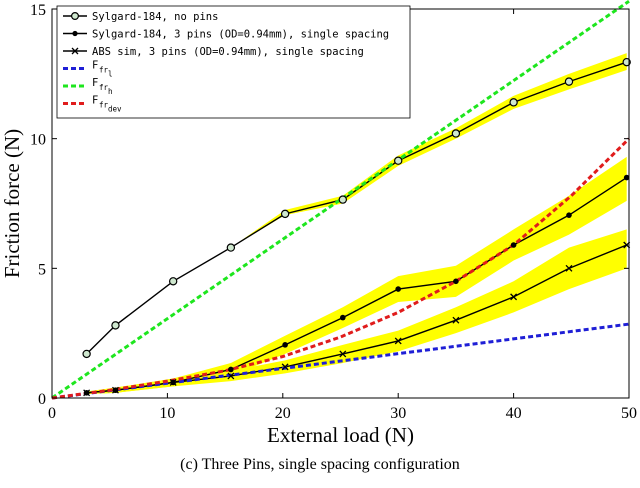  Describe the element at coordinates (38, 10) in the screenshot. I see `y-tick-label-3: 15` at that location.